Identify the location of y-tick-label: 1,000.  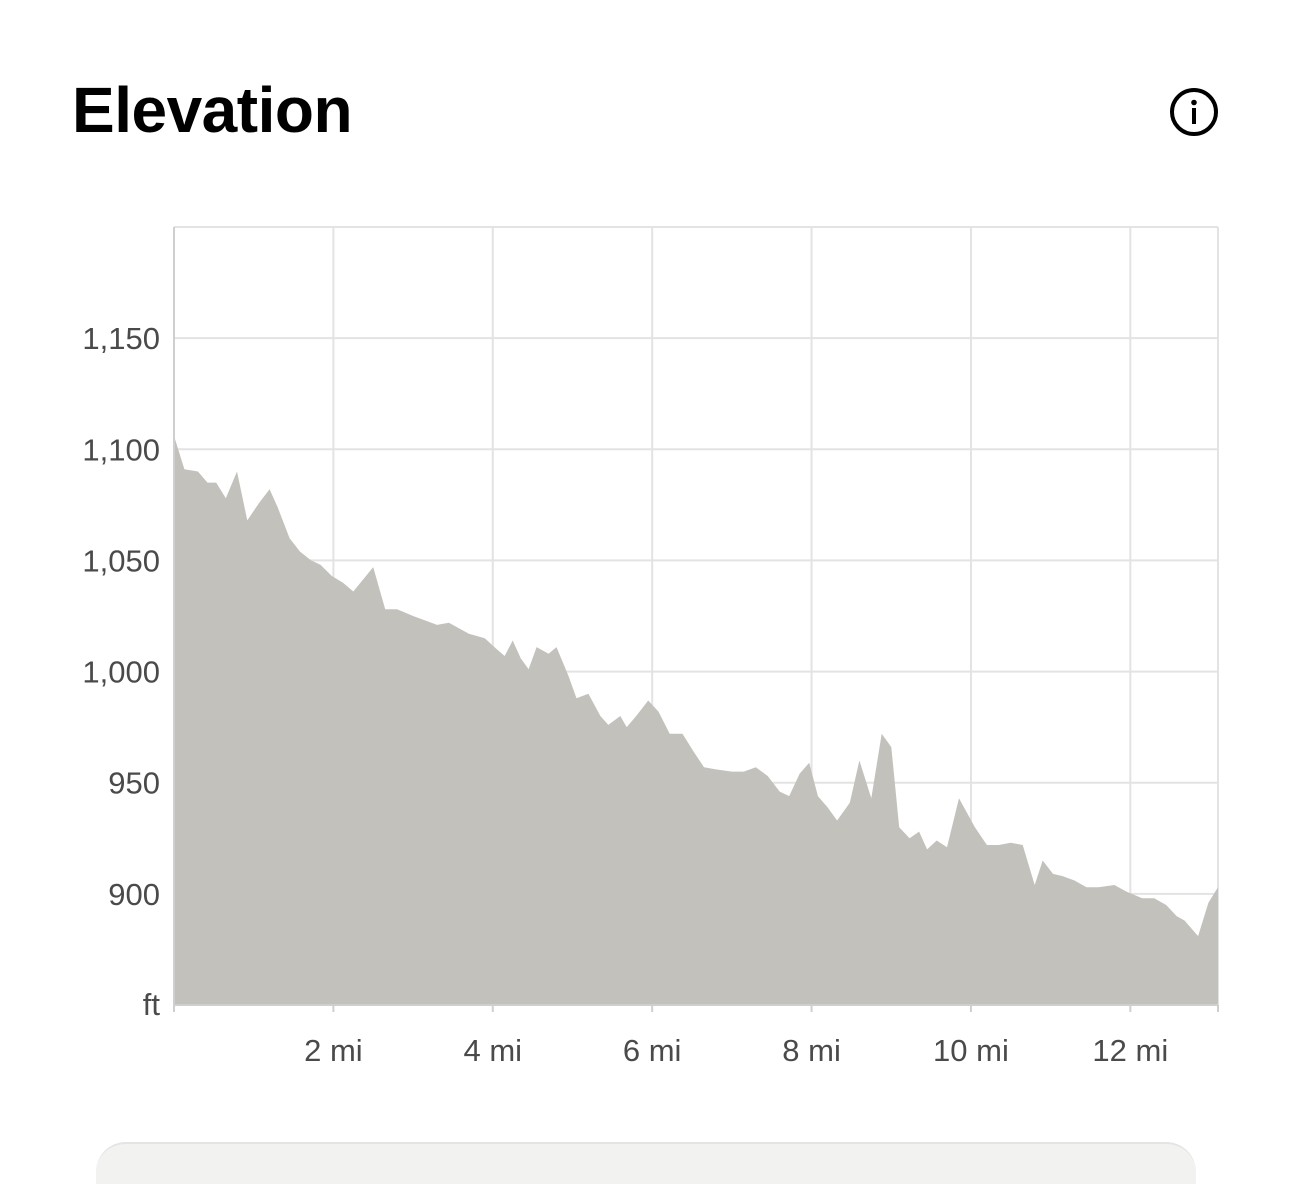
(121, 672).